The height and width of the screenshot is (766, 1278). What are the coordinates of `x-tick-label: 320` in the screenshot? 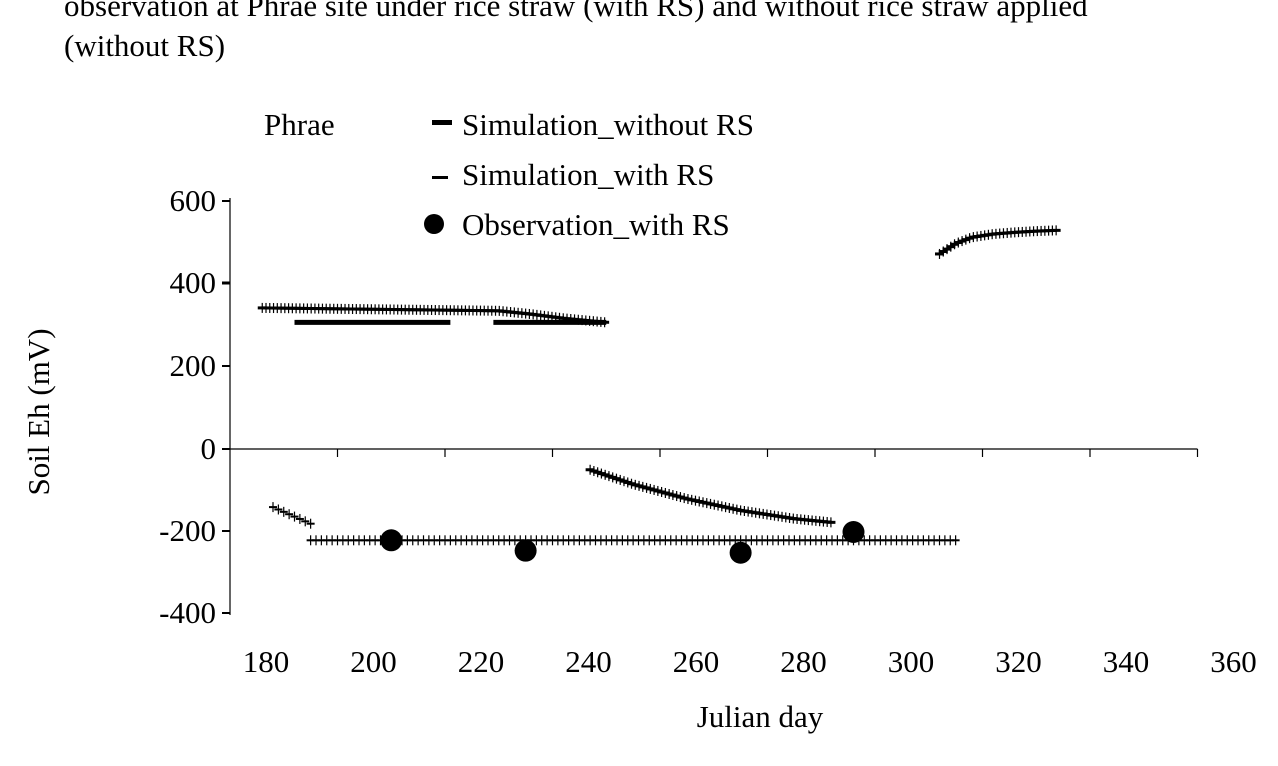 It's located at (1018, 661).